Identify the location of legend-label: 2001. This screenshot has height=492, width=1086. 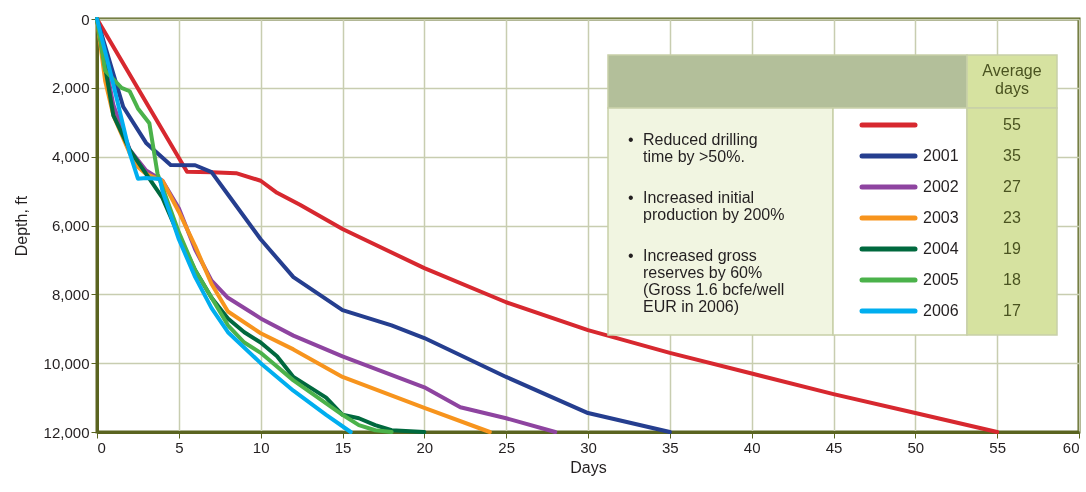
(941, 155).